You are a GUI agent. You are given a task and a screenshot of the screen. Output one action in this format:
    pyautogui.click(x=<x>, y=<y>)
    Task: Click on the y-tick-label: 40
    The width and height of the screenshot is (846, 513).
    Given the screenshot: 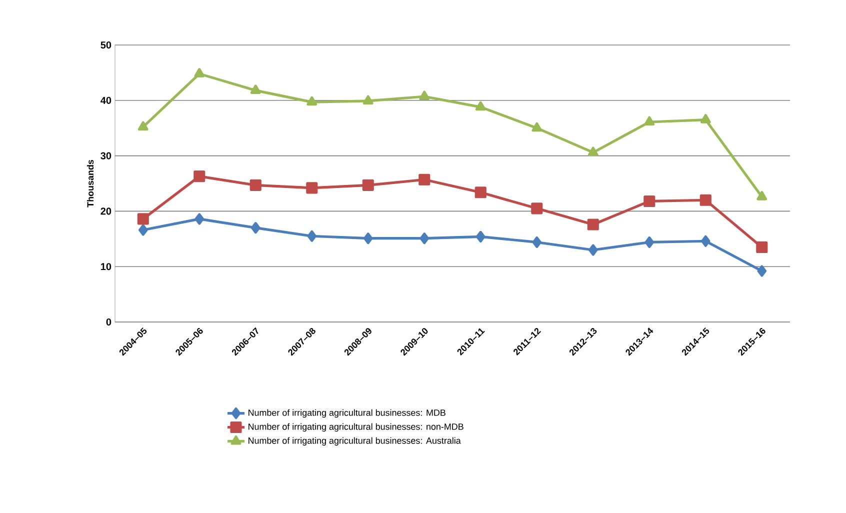 What is the action you would take?
    pyautogui.click(x=106, y=100)
    